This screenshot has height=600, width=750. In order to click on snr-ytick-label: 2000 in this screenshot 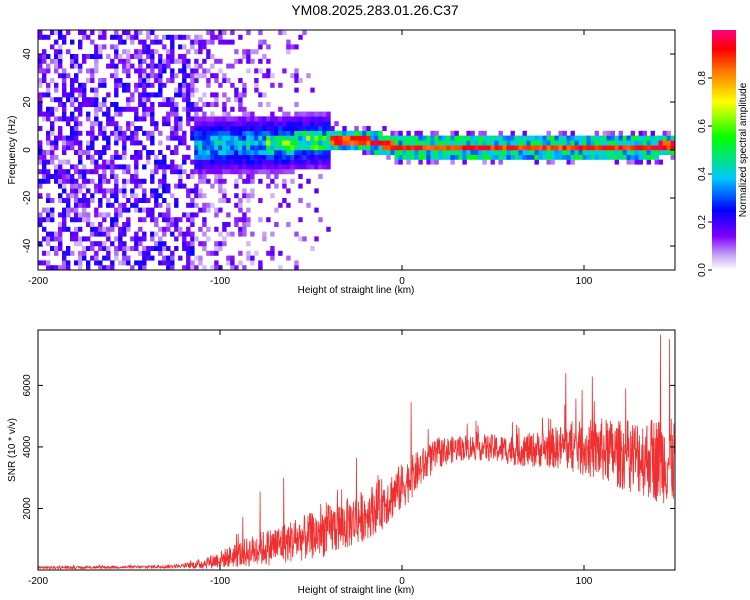, I will do `click(27, 508)`.